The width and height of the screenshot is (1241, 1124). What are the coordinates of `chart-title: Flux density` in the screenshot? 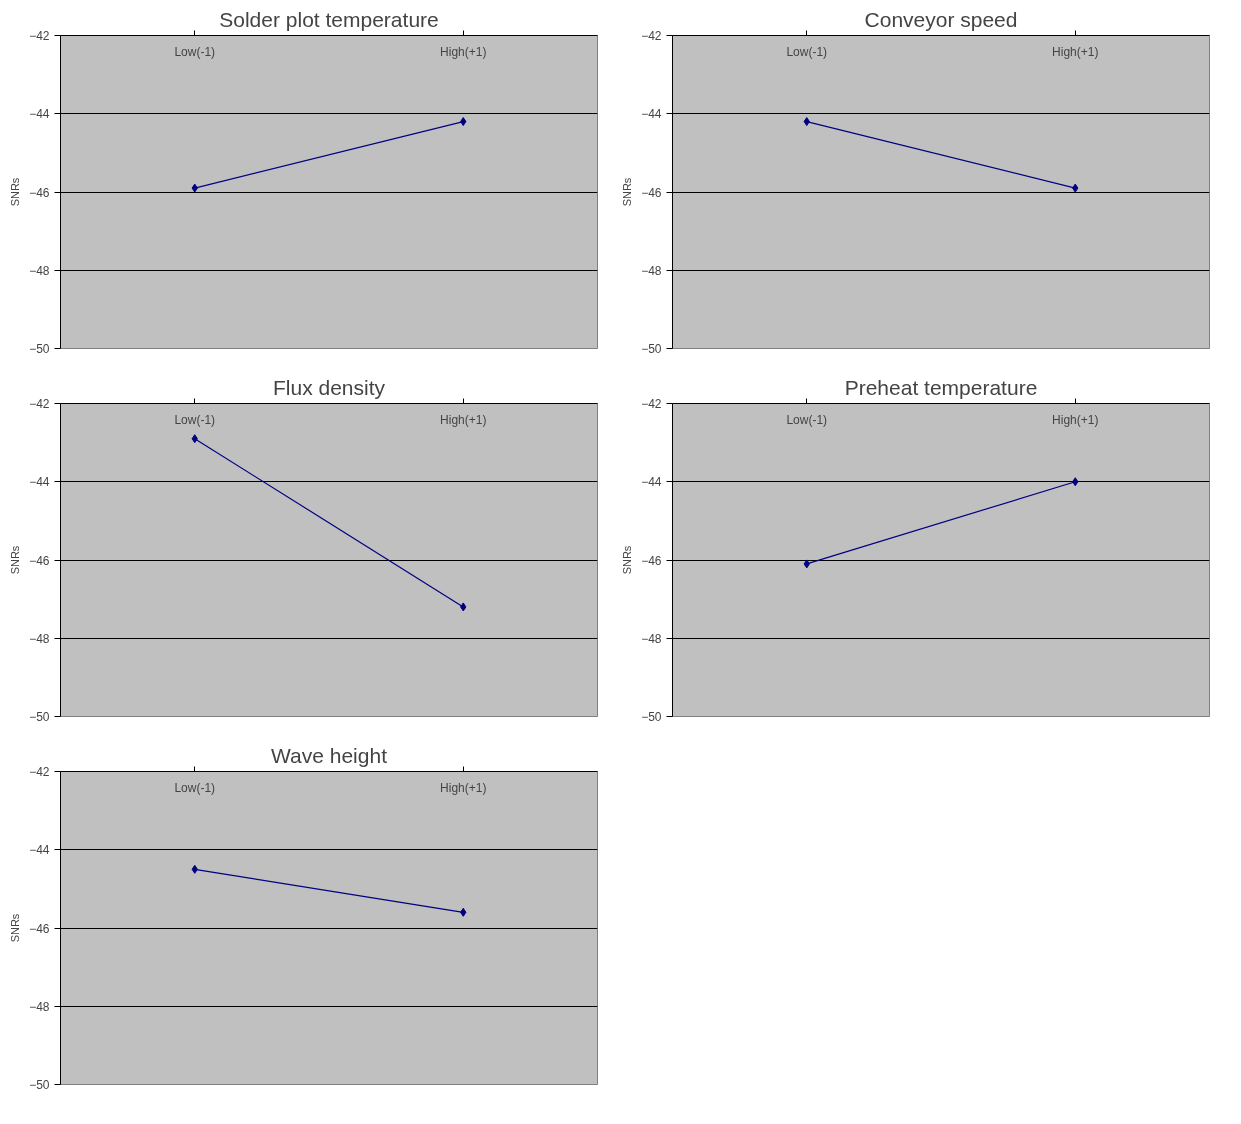 It's located at (329, 387).